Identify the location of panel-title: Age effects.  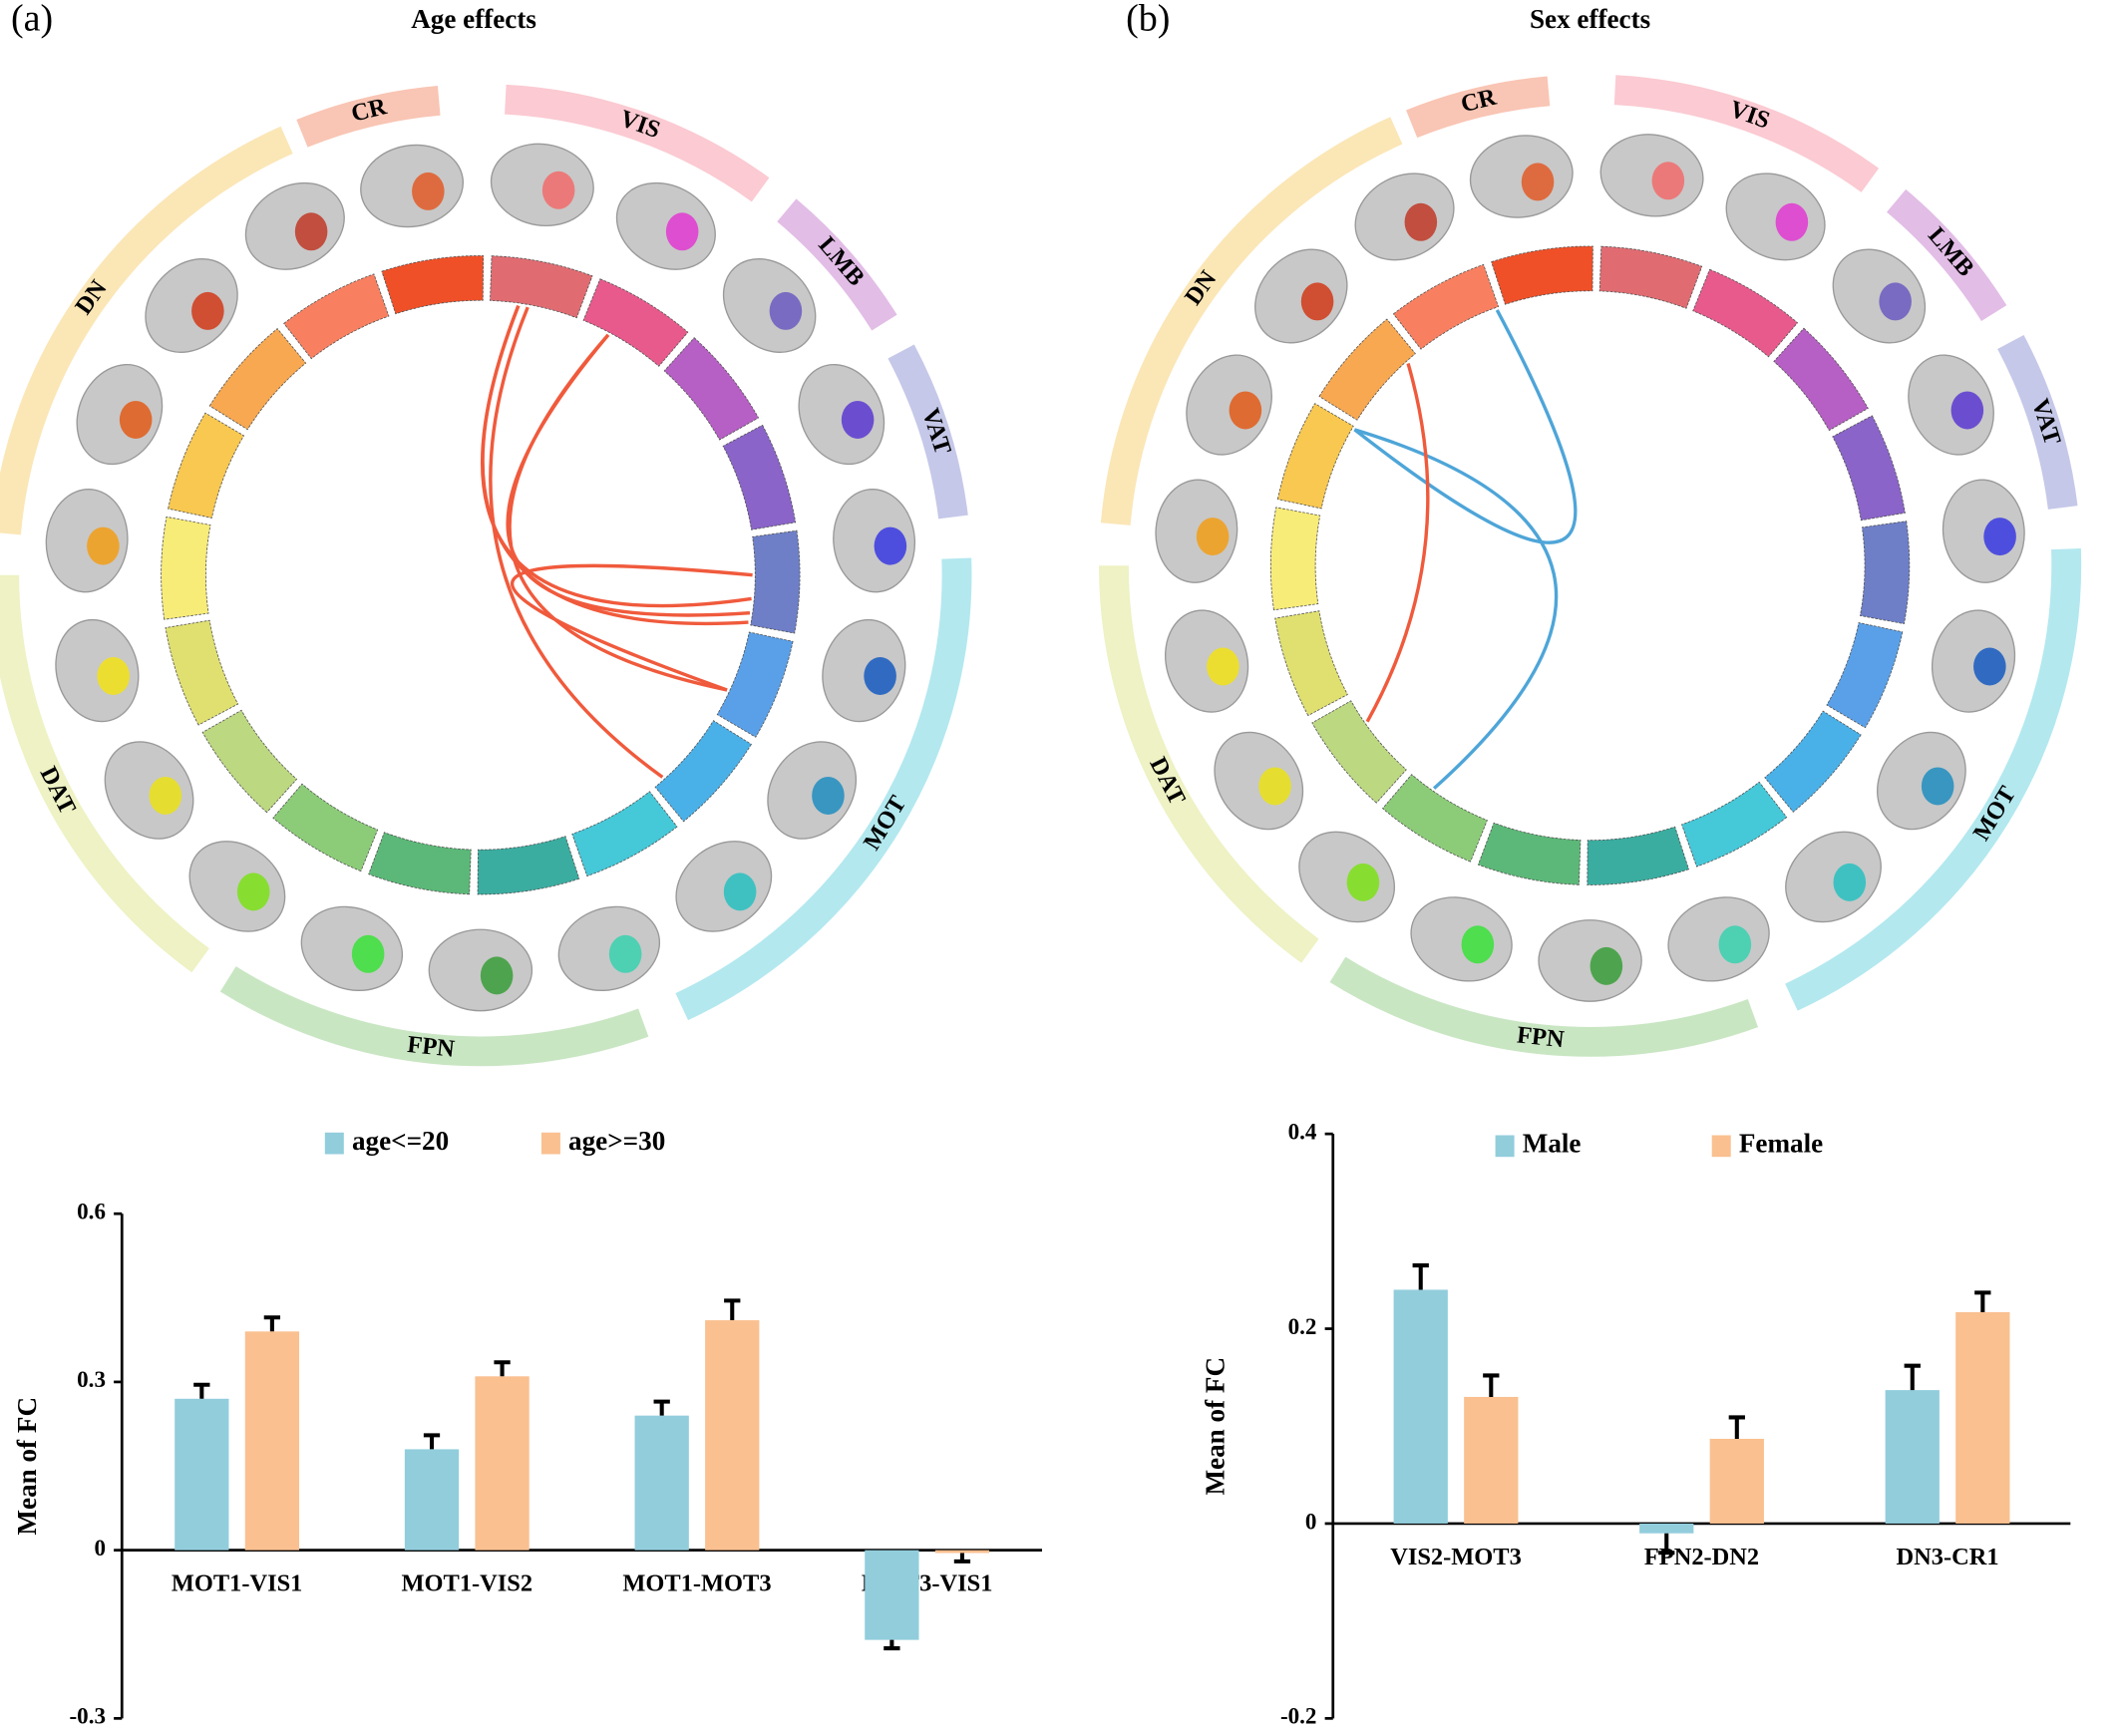
(473, 19).